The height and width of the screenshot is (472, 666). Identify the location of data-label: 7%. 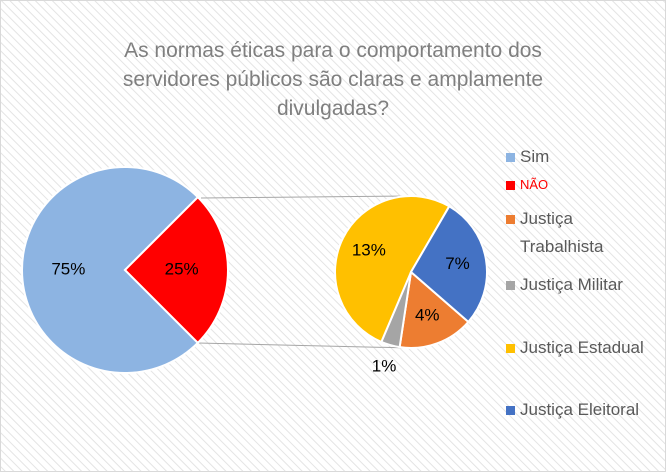
(457, 263).